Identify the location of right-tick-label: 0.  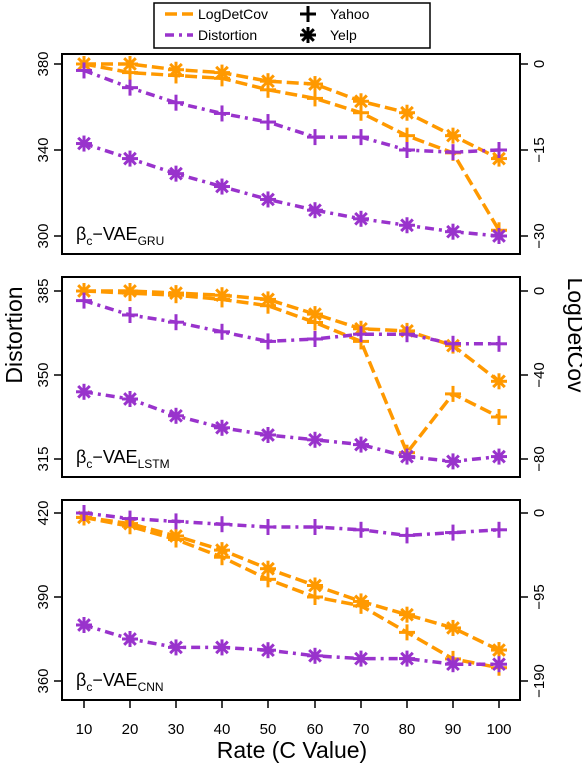
(539, 64).